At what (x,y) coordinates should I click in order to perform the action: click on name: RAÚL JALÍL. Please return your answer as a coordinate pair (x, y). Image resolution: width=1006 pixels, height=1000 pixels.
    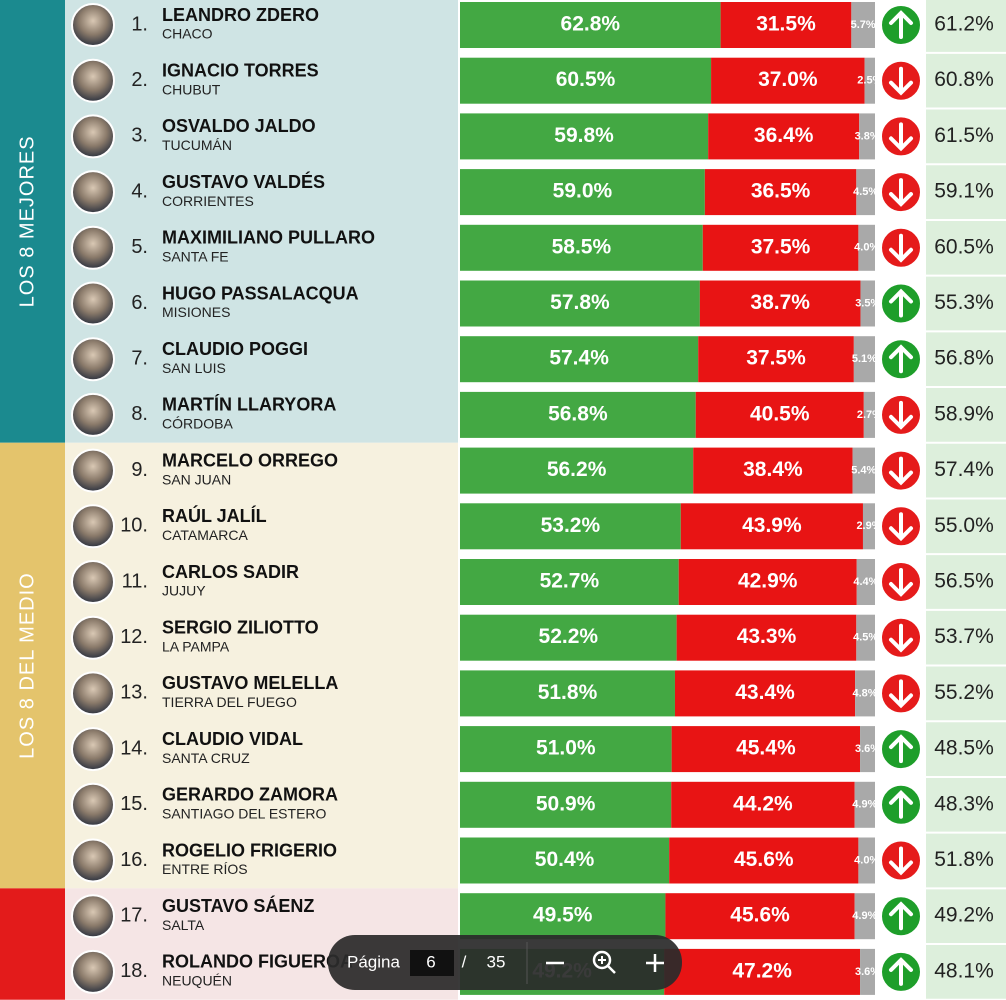
    Looking at the image, I should click on (214, 515).